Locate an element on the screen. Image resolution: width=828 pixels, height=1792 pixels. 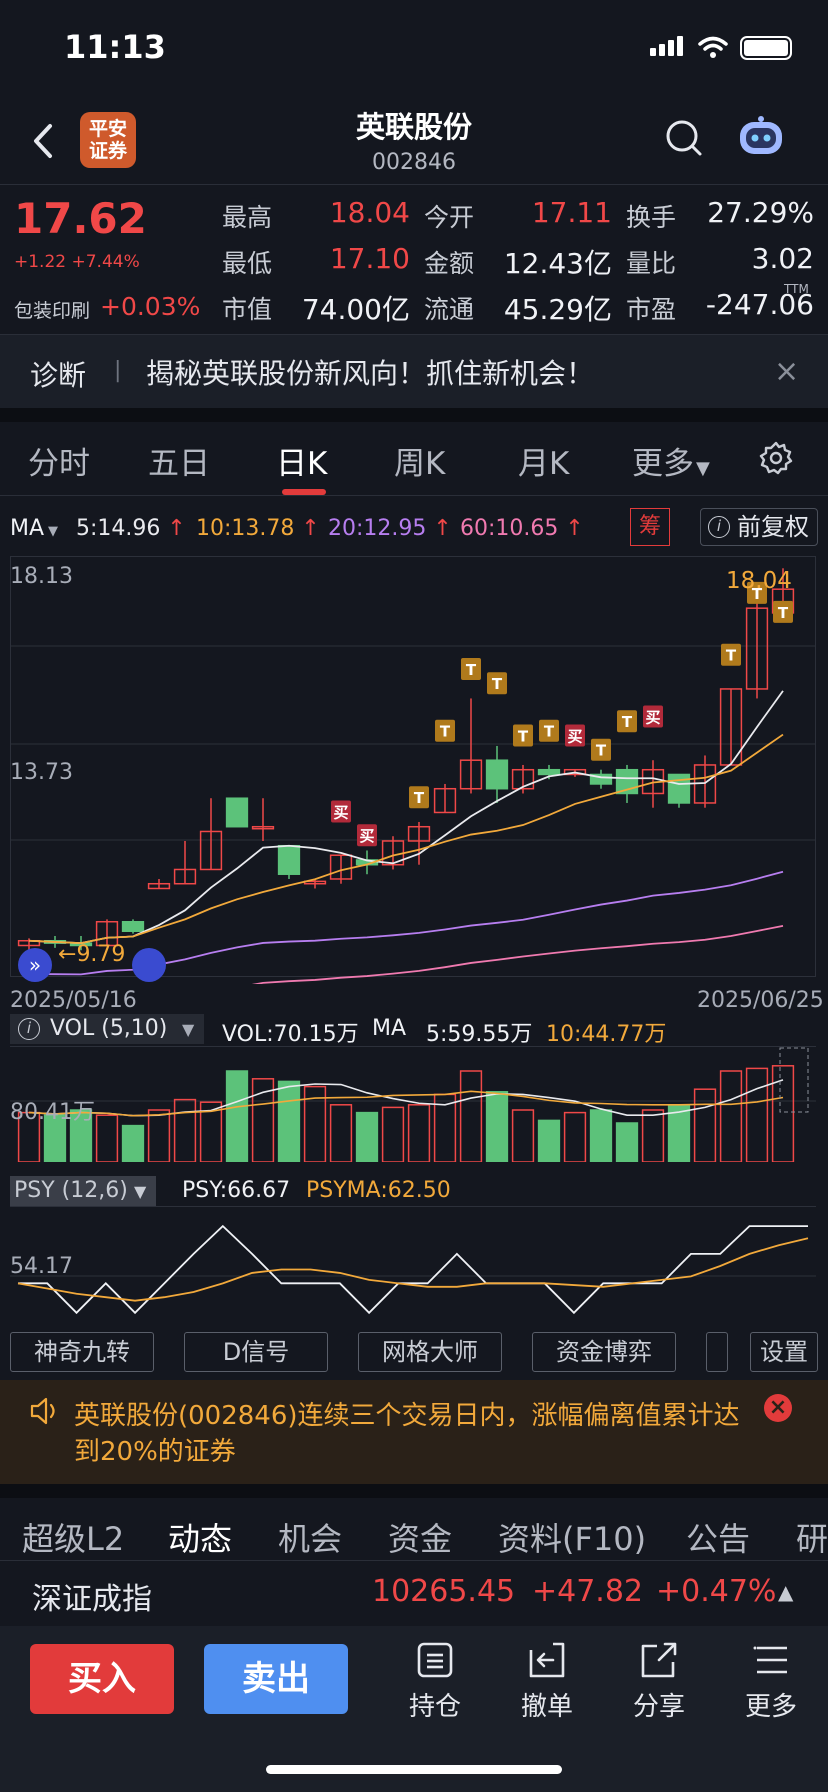
expand-left-icon: » is located at coordinates (35, 965).